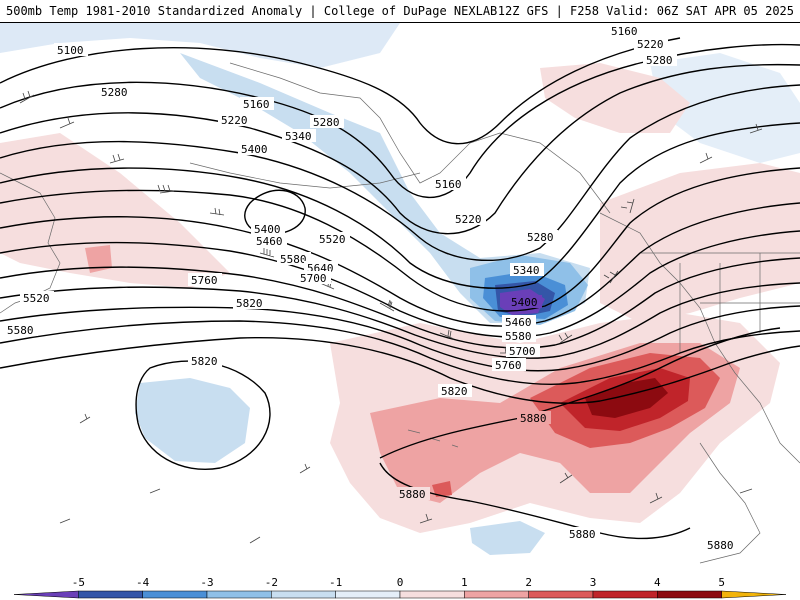 The height and width of the screenshot is (600, 800). What do you see at coordinates (420, 138) in the screenshot?
I see `alaska-coastline` at bounding box center [420, 138].